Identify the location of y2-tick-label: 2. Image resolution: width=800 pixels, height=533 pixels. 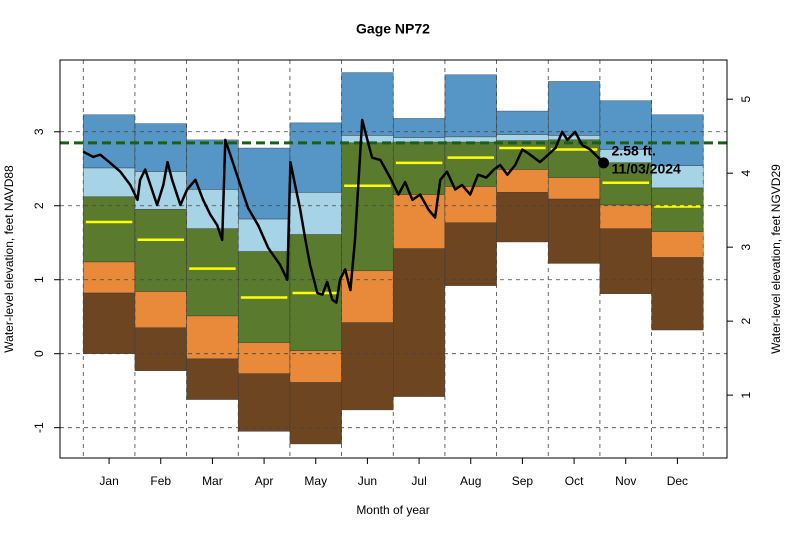
(746, 320).